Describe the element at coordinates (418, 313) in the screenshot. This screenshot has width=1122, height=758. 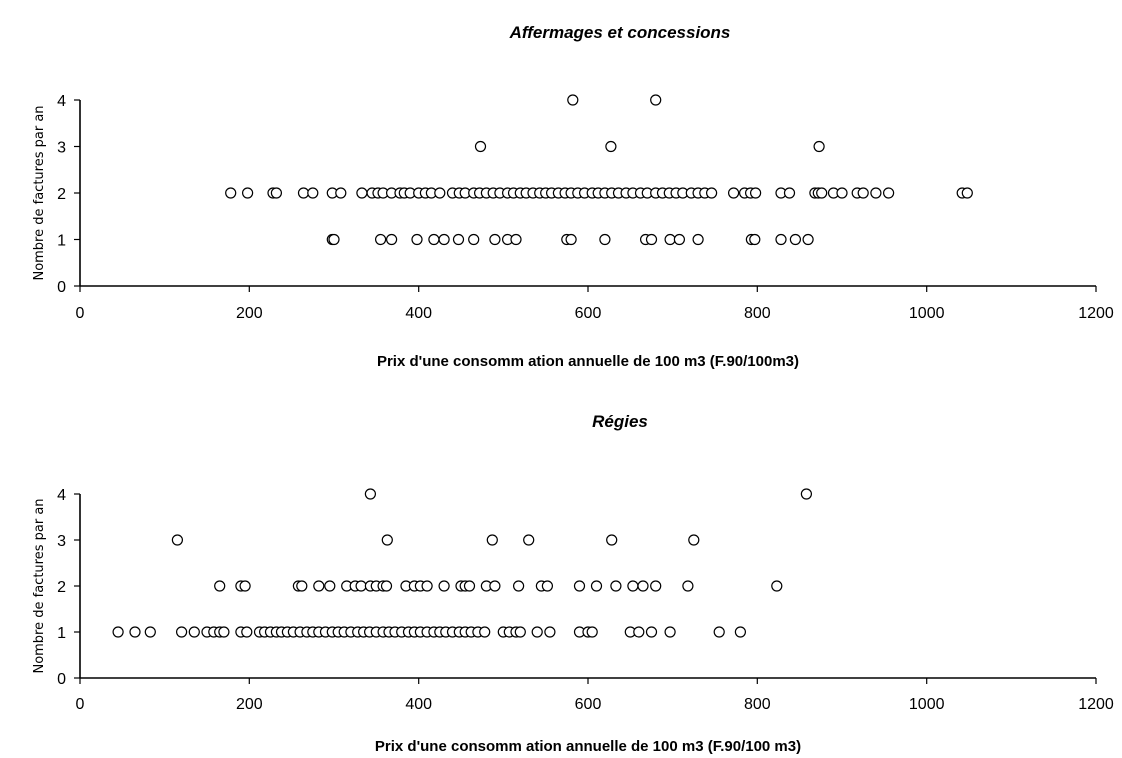
I see `x-tick-label: 400` at that location.